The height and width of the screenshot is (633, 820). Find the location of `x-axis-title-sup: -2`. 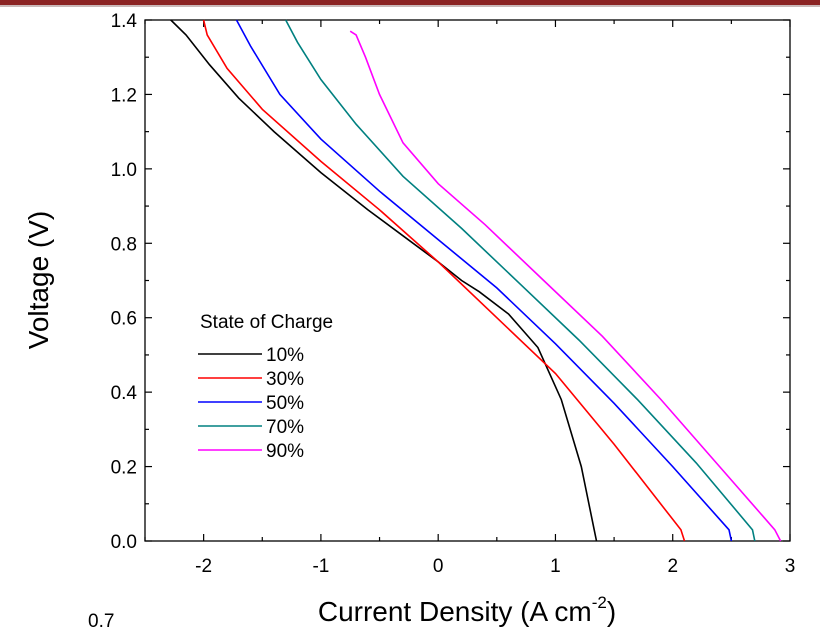

x-axis-title-sup: -2 is located at coordinates (599, 602).